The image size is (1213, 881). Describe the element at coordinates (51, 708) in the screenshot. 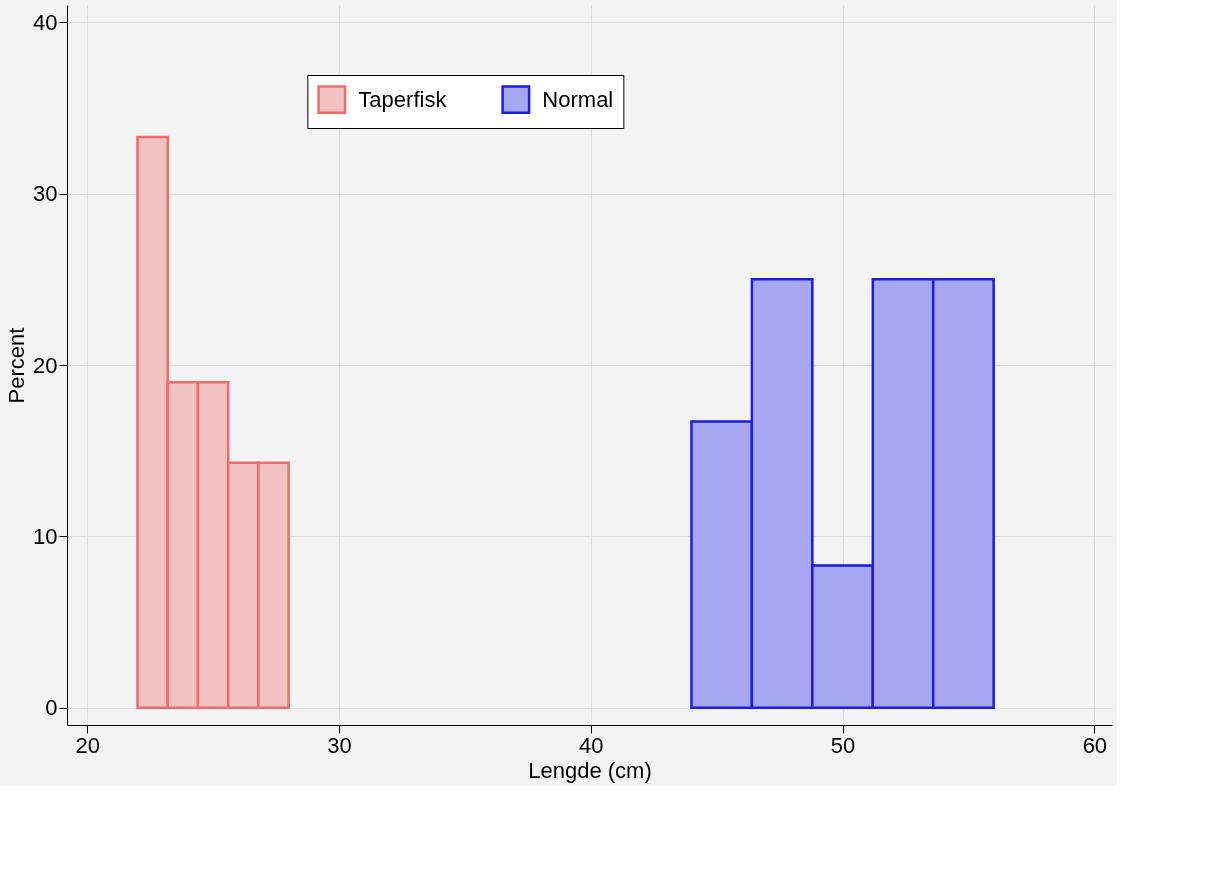

I see `y-tick-label: 0` at that location.